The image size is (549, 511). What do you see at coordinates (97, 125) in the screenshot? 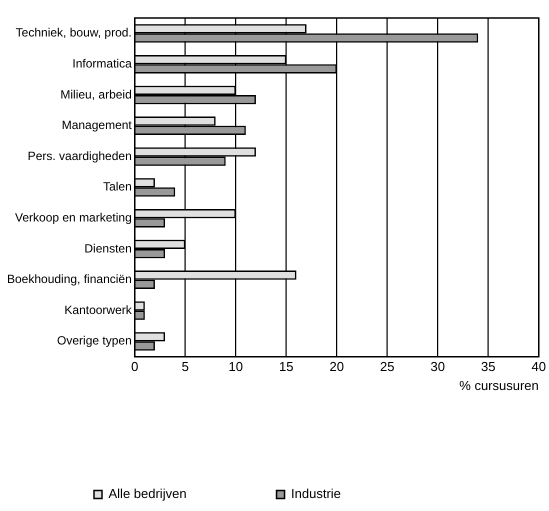
I see `y-tick-label: Management` at bounding box center [97, 125].